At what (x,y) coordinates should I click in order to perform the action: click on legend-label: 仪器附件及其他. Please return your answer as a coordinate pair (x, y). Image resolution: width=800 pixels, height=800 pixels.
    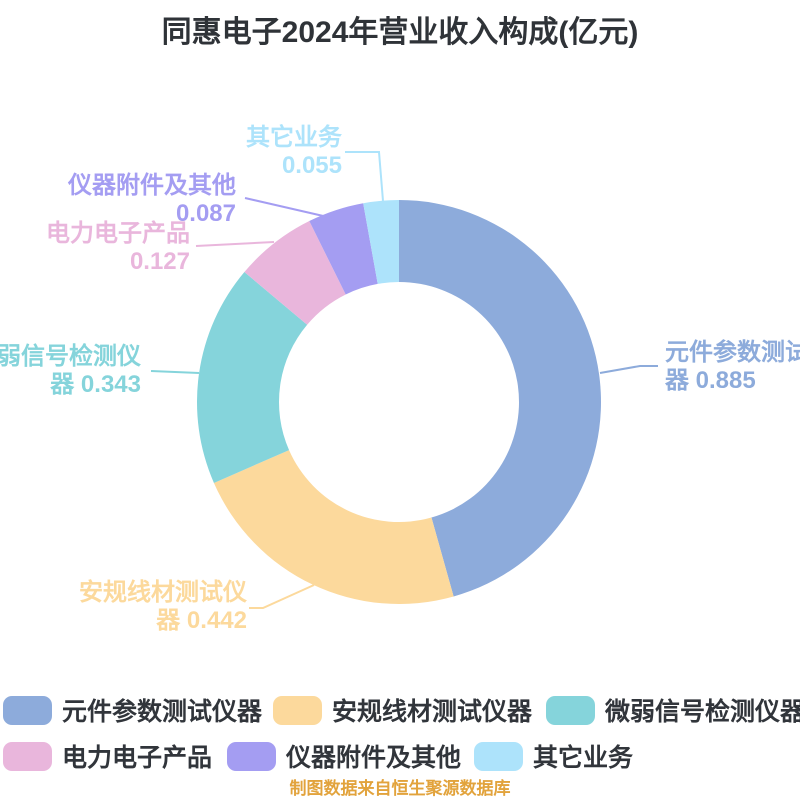
    Looking at the image, I should click on (374, 758).